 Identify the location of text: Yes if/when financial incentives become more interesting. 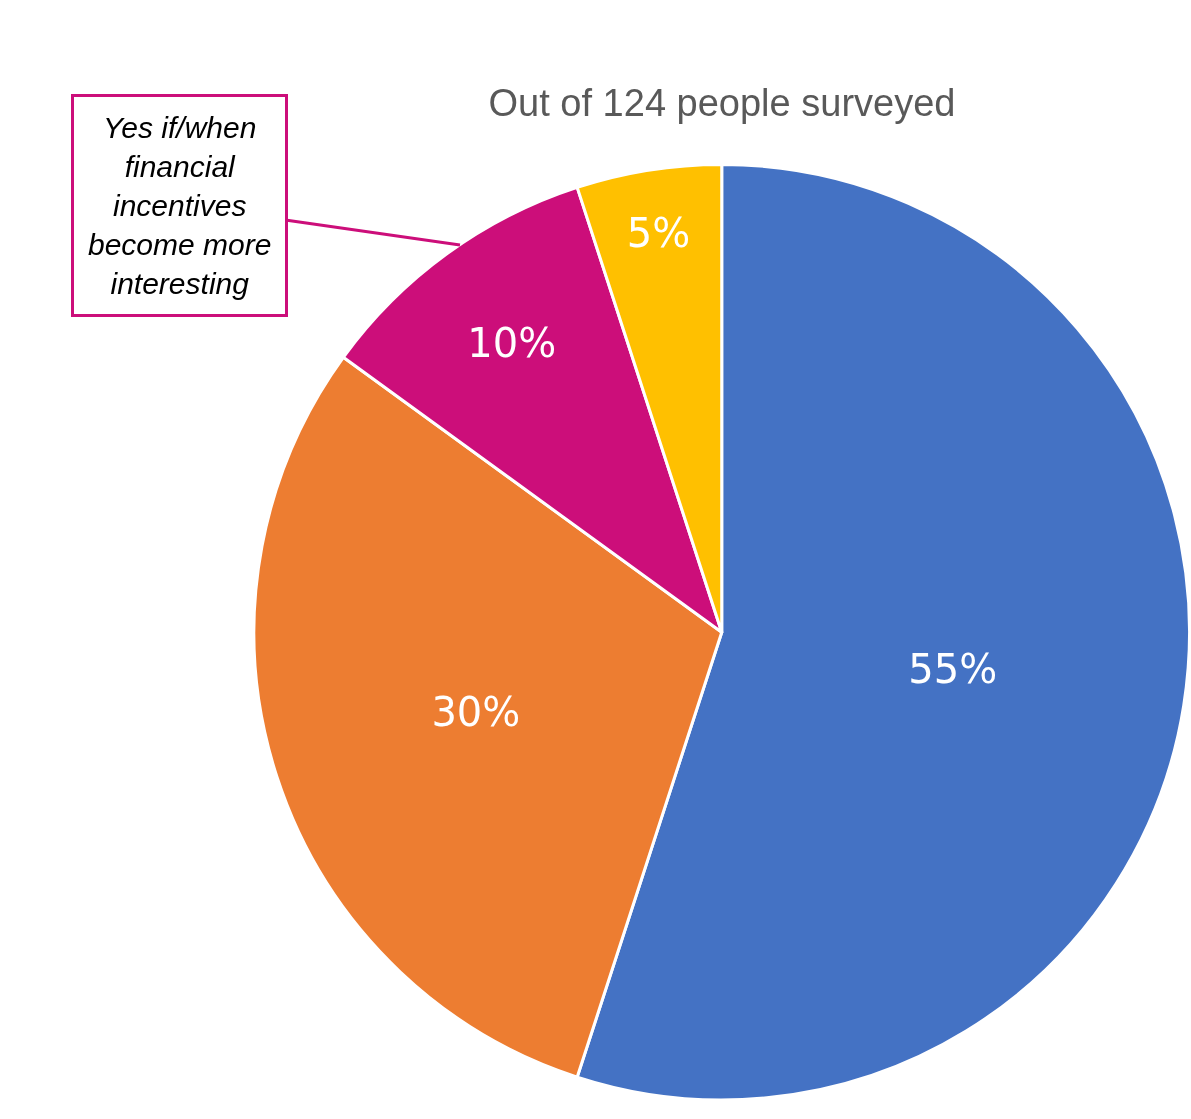
(180, 205).